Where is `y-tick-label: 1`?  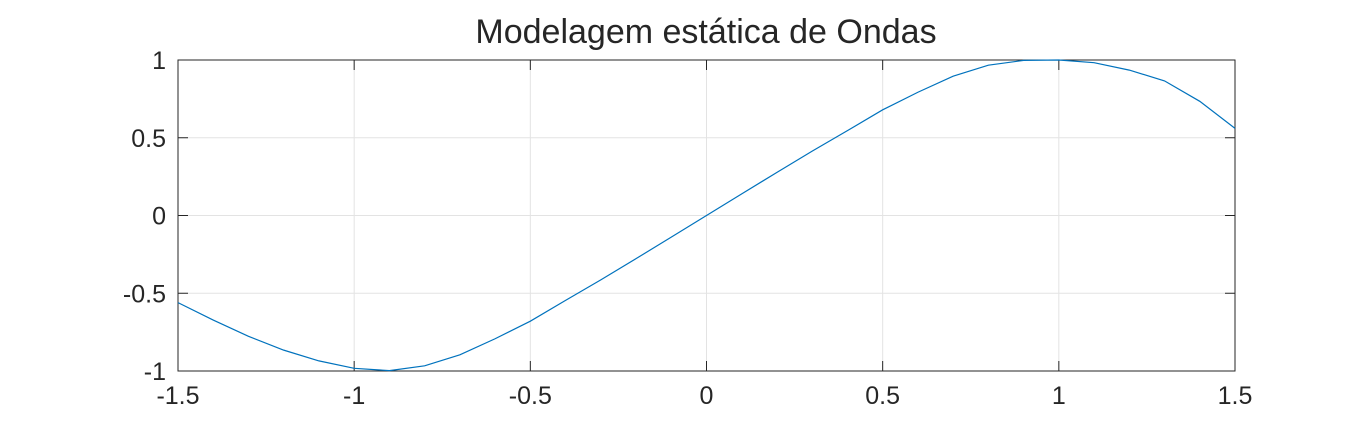
y-tick-label: 1 is located at coordinates (159, 61).